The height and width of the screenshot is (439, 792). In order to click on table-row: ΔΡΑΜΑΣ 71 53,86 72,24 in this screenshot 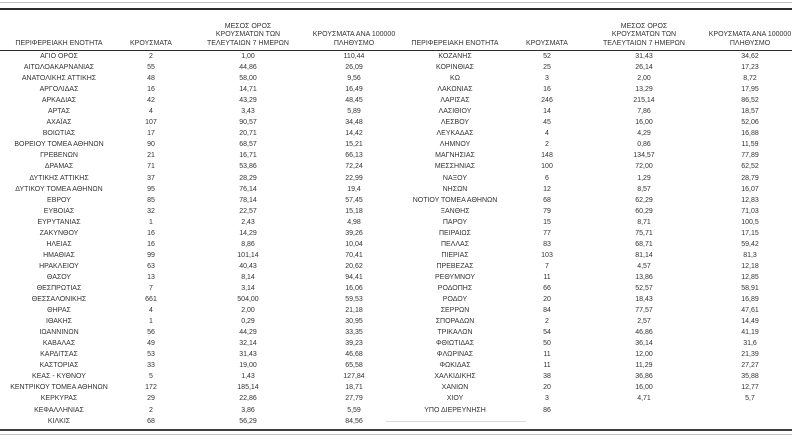, I will do `click(198, 166)`.